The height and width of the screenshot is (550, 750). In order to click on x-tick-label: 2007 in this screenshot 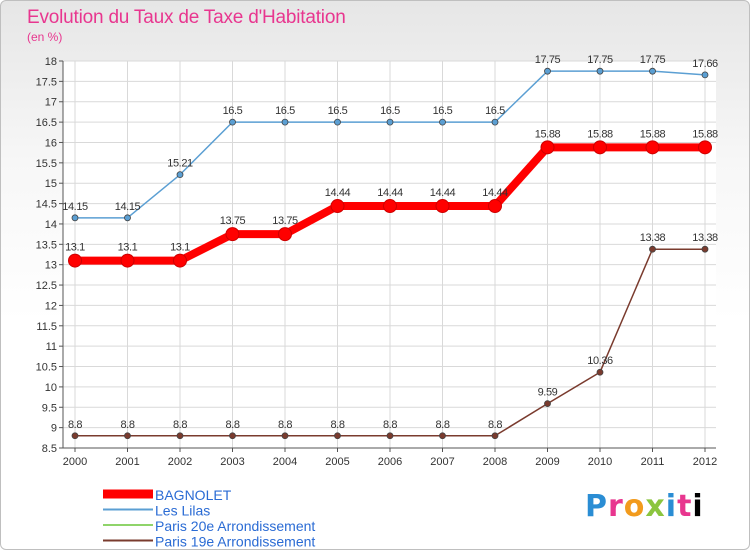, I will do `click(442, 462)`.